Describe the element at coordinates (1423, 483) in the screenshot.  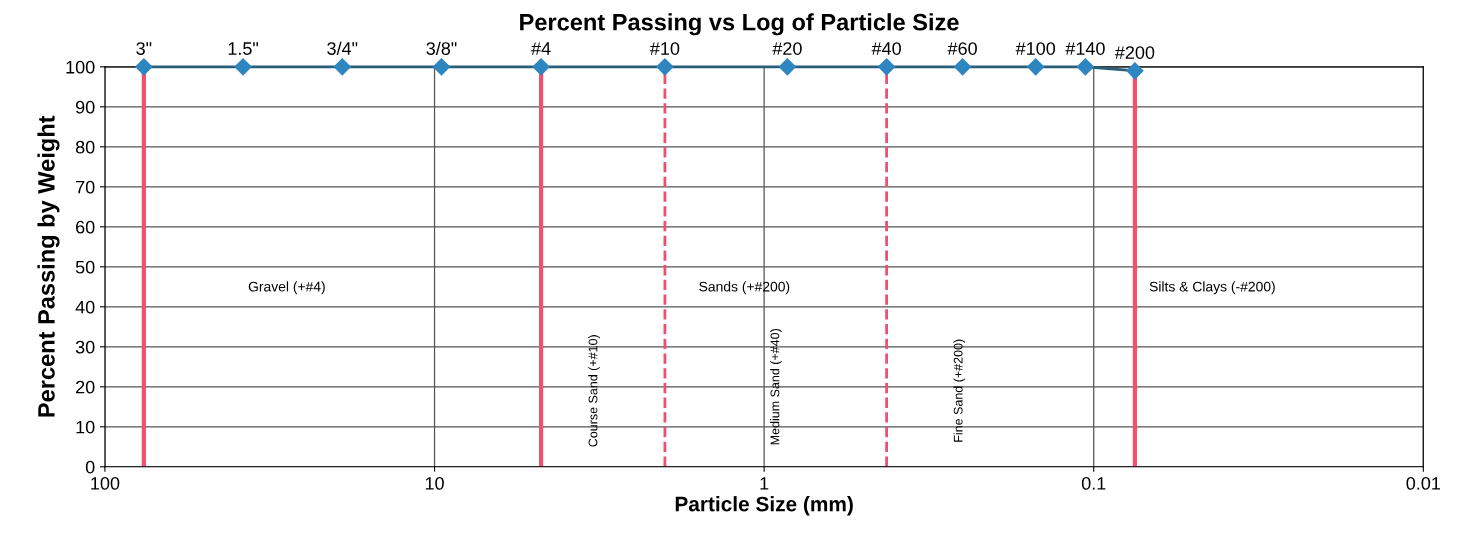
I see `x-tick-label: 0.01` at that location.